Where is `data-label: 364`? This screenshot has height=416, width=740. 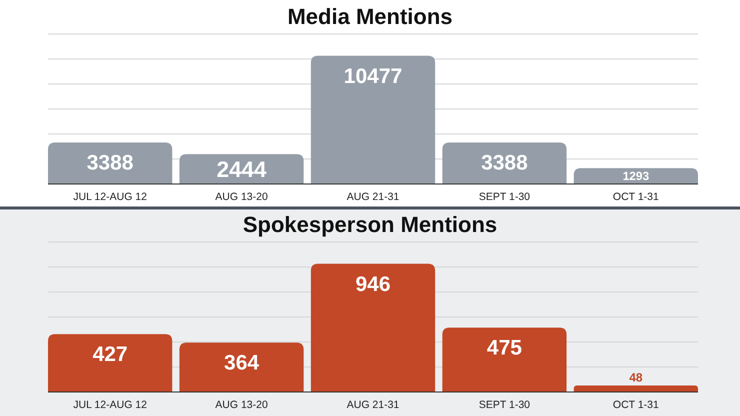
data-label: 364 is located at coordinates (242, 363).